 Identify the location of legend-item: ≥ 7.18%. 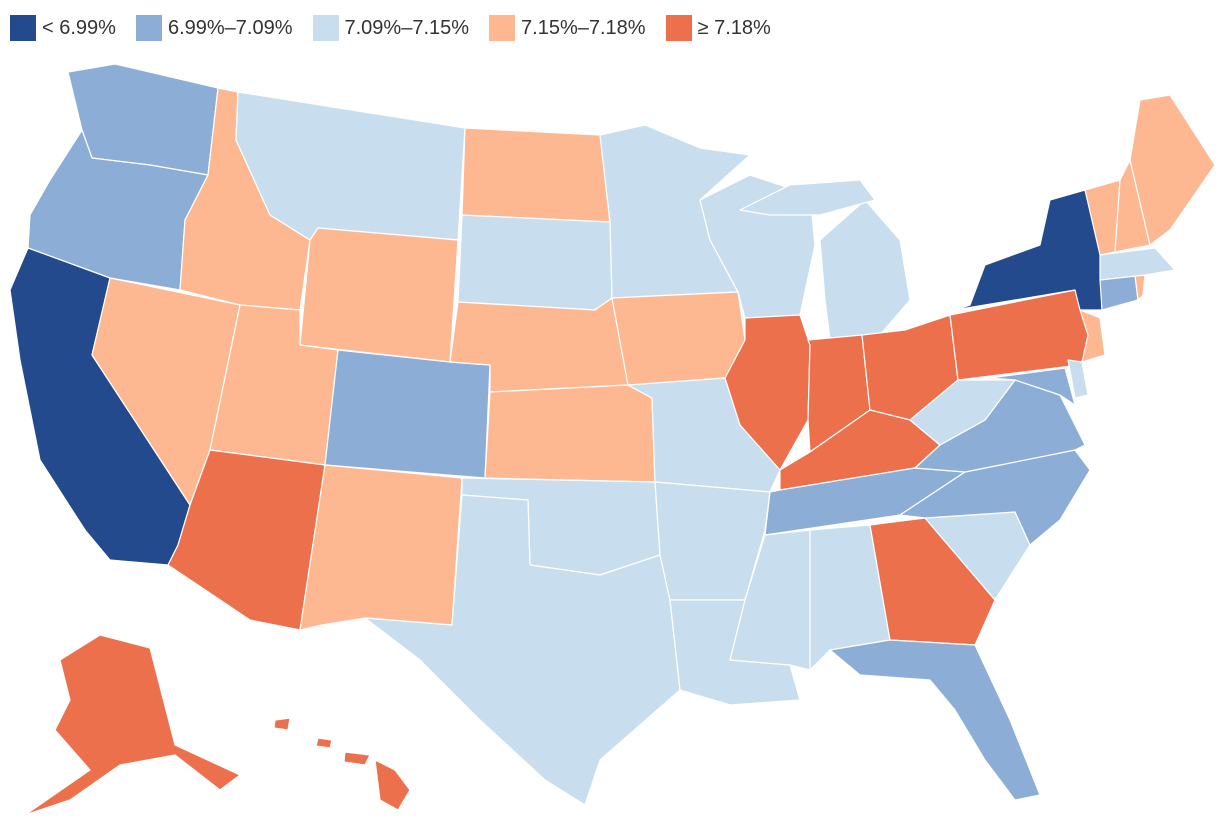
(718, 28).